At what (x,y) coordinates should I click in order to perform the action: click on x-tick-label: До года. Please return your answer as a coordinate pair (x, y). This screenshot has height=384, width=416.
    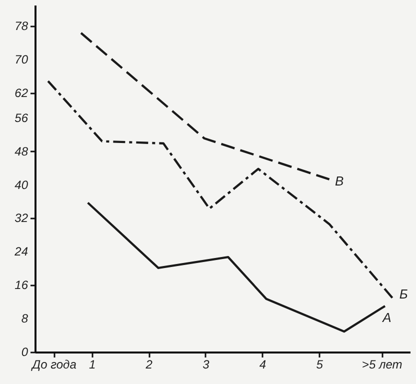
    Looking at the image, I should click on (53, 365).